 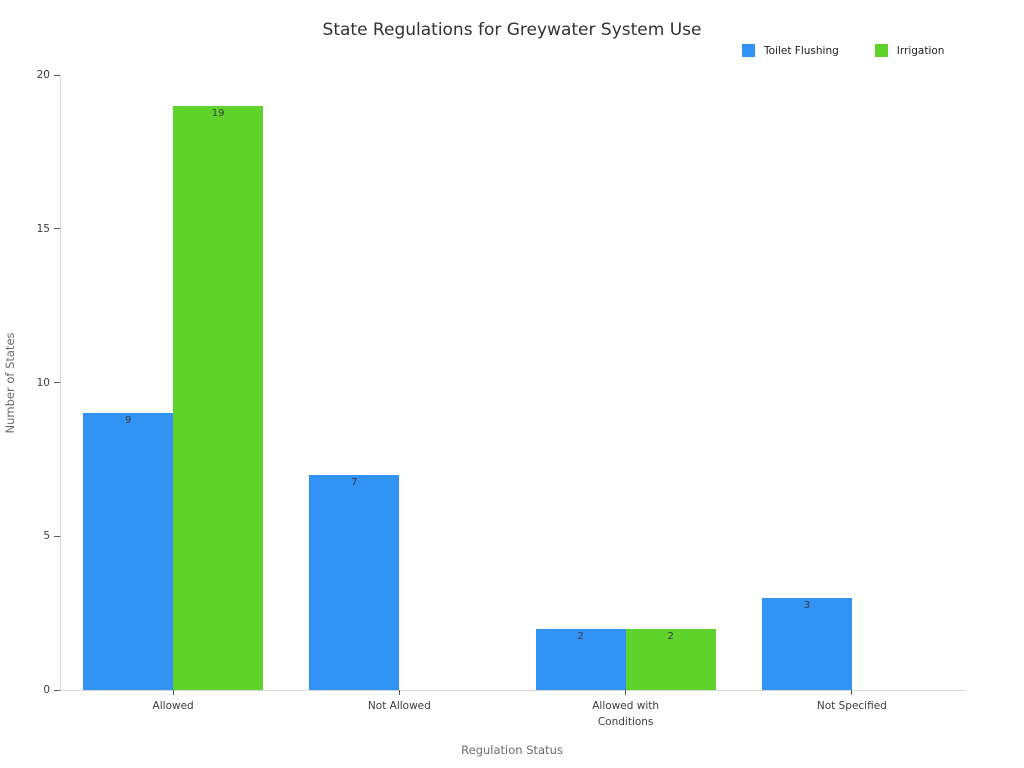 I want to click on legend-swatch-toilet-flushing-icon, so click(x=748, y=50).